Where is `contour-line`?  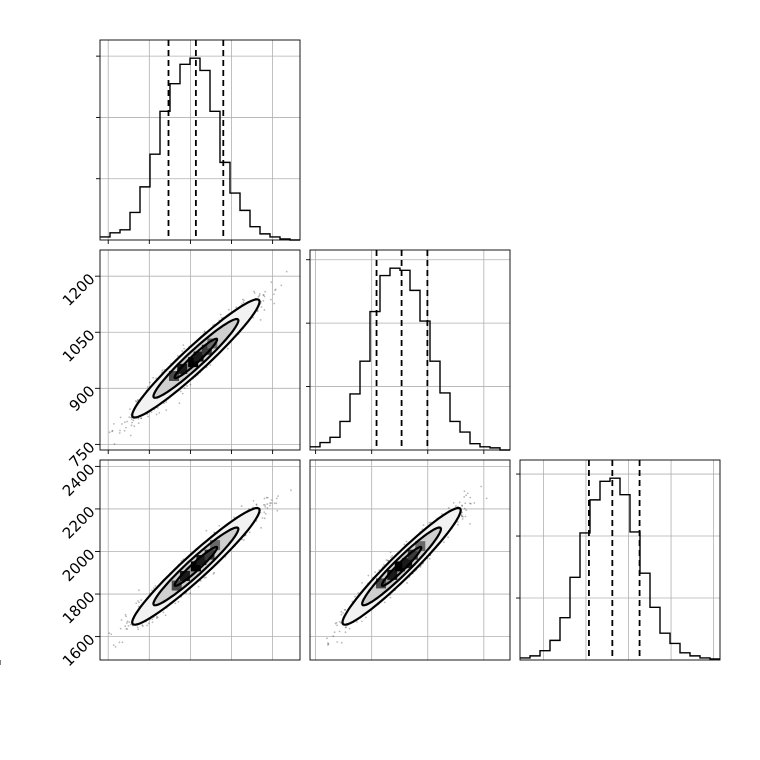 contour-line is located at coordinates (196, 566).